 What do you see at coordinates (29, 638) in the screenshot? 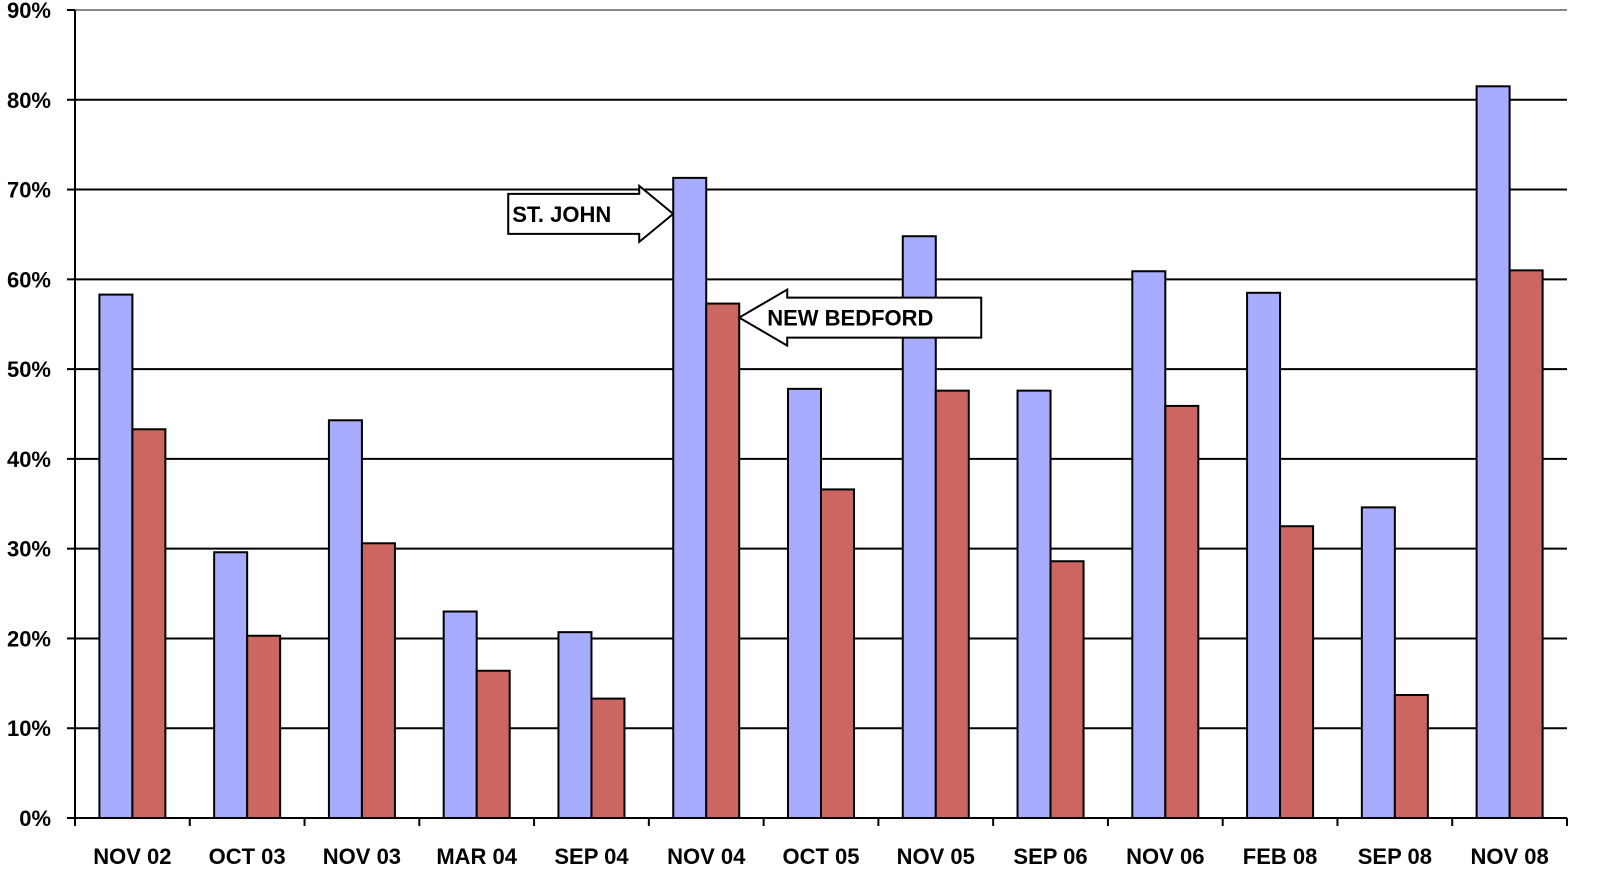
I see `y-tick-label: 20%` at bounding box center [29, 638].